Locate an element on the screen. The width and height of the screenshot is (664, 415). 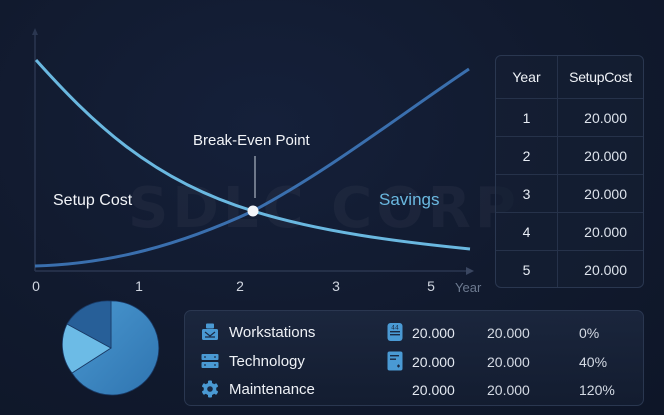
x-tick: 2 is located at coordinates (240, 286).